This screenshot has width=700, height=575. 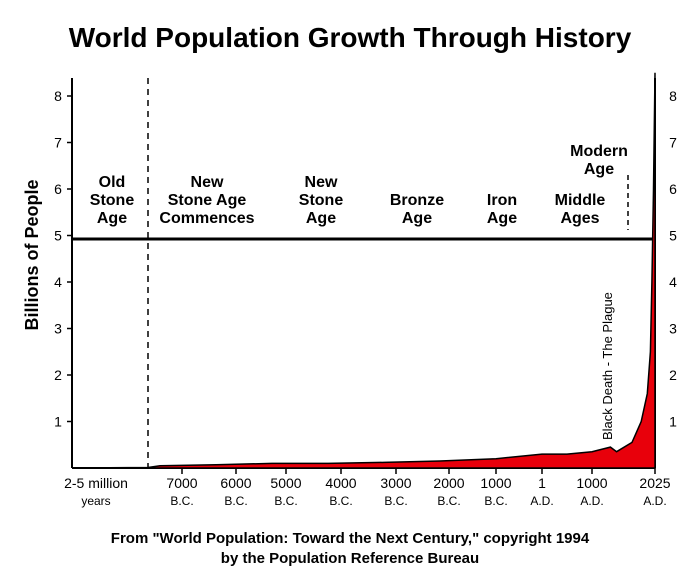 I want to click on era-label: Iron Age, so click(x=502, y=209).